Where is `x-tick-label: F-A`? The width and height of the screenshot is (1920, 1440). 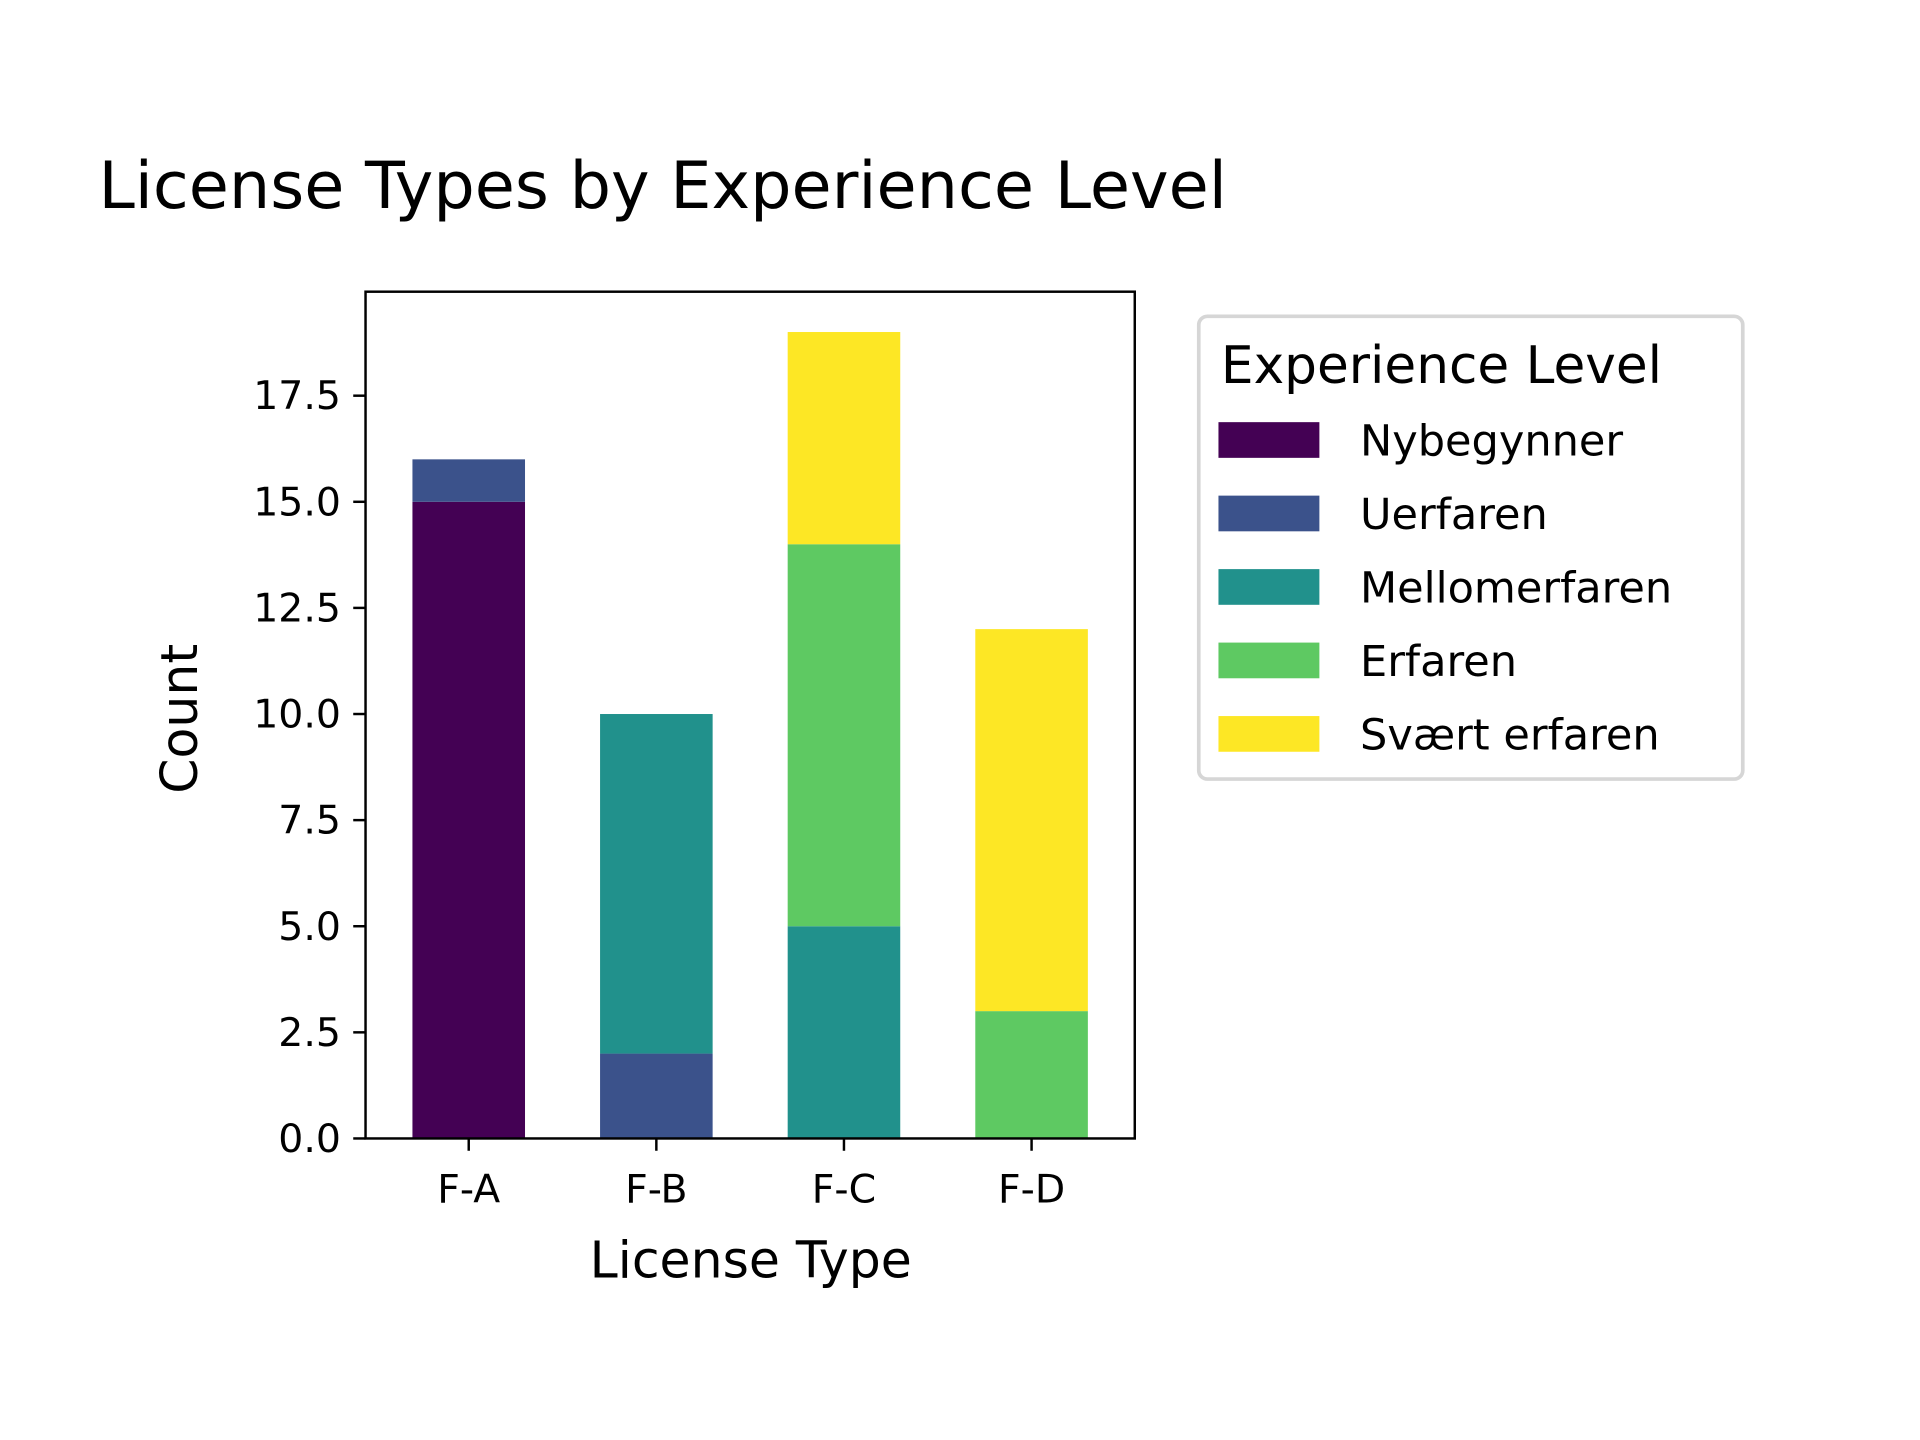 x-tick-label: F-A is located at coordinates (468, 1189).